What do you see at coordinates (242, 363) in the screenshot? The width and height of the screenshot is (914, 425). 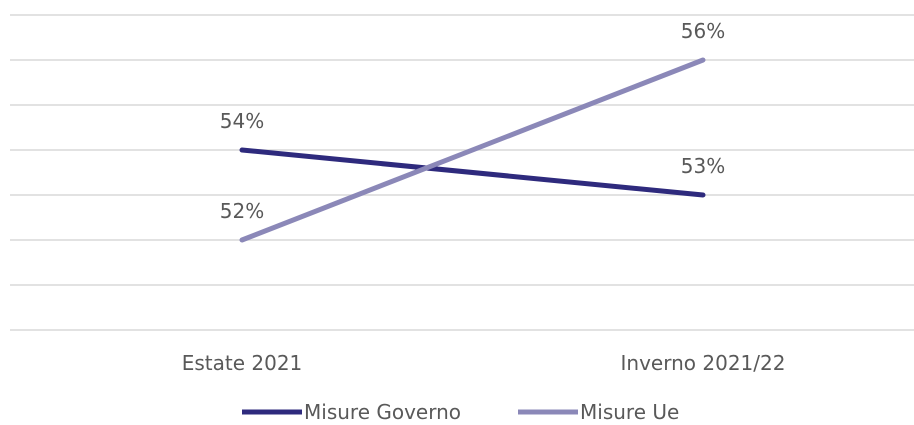 I see `x-tick-label: Estate 2021` at bounding box center [242, 363].